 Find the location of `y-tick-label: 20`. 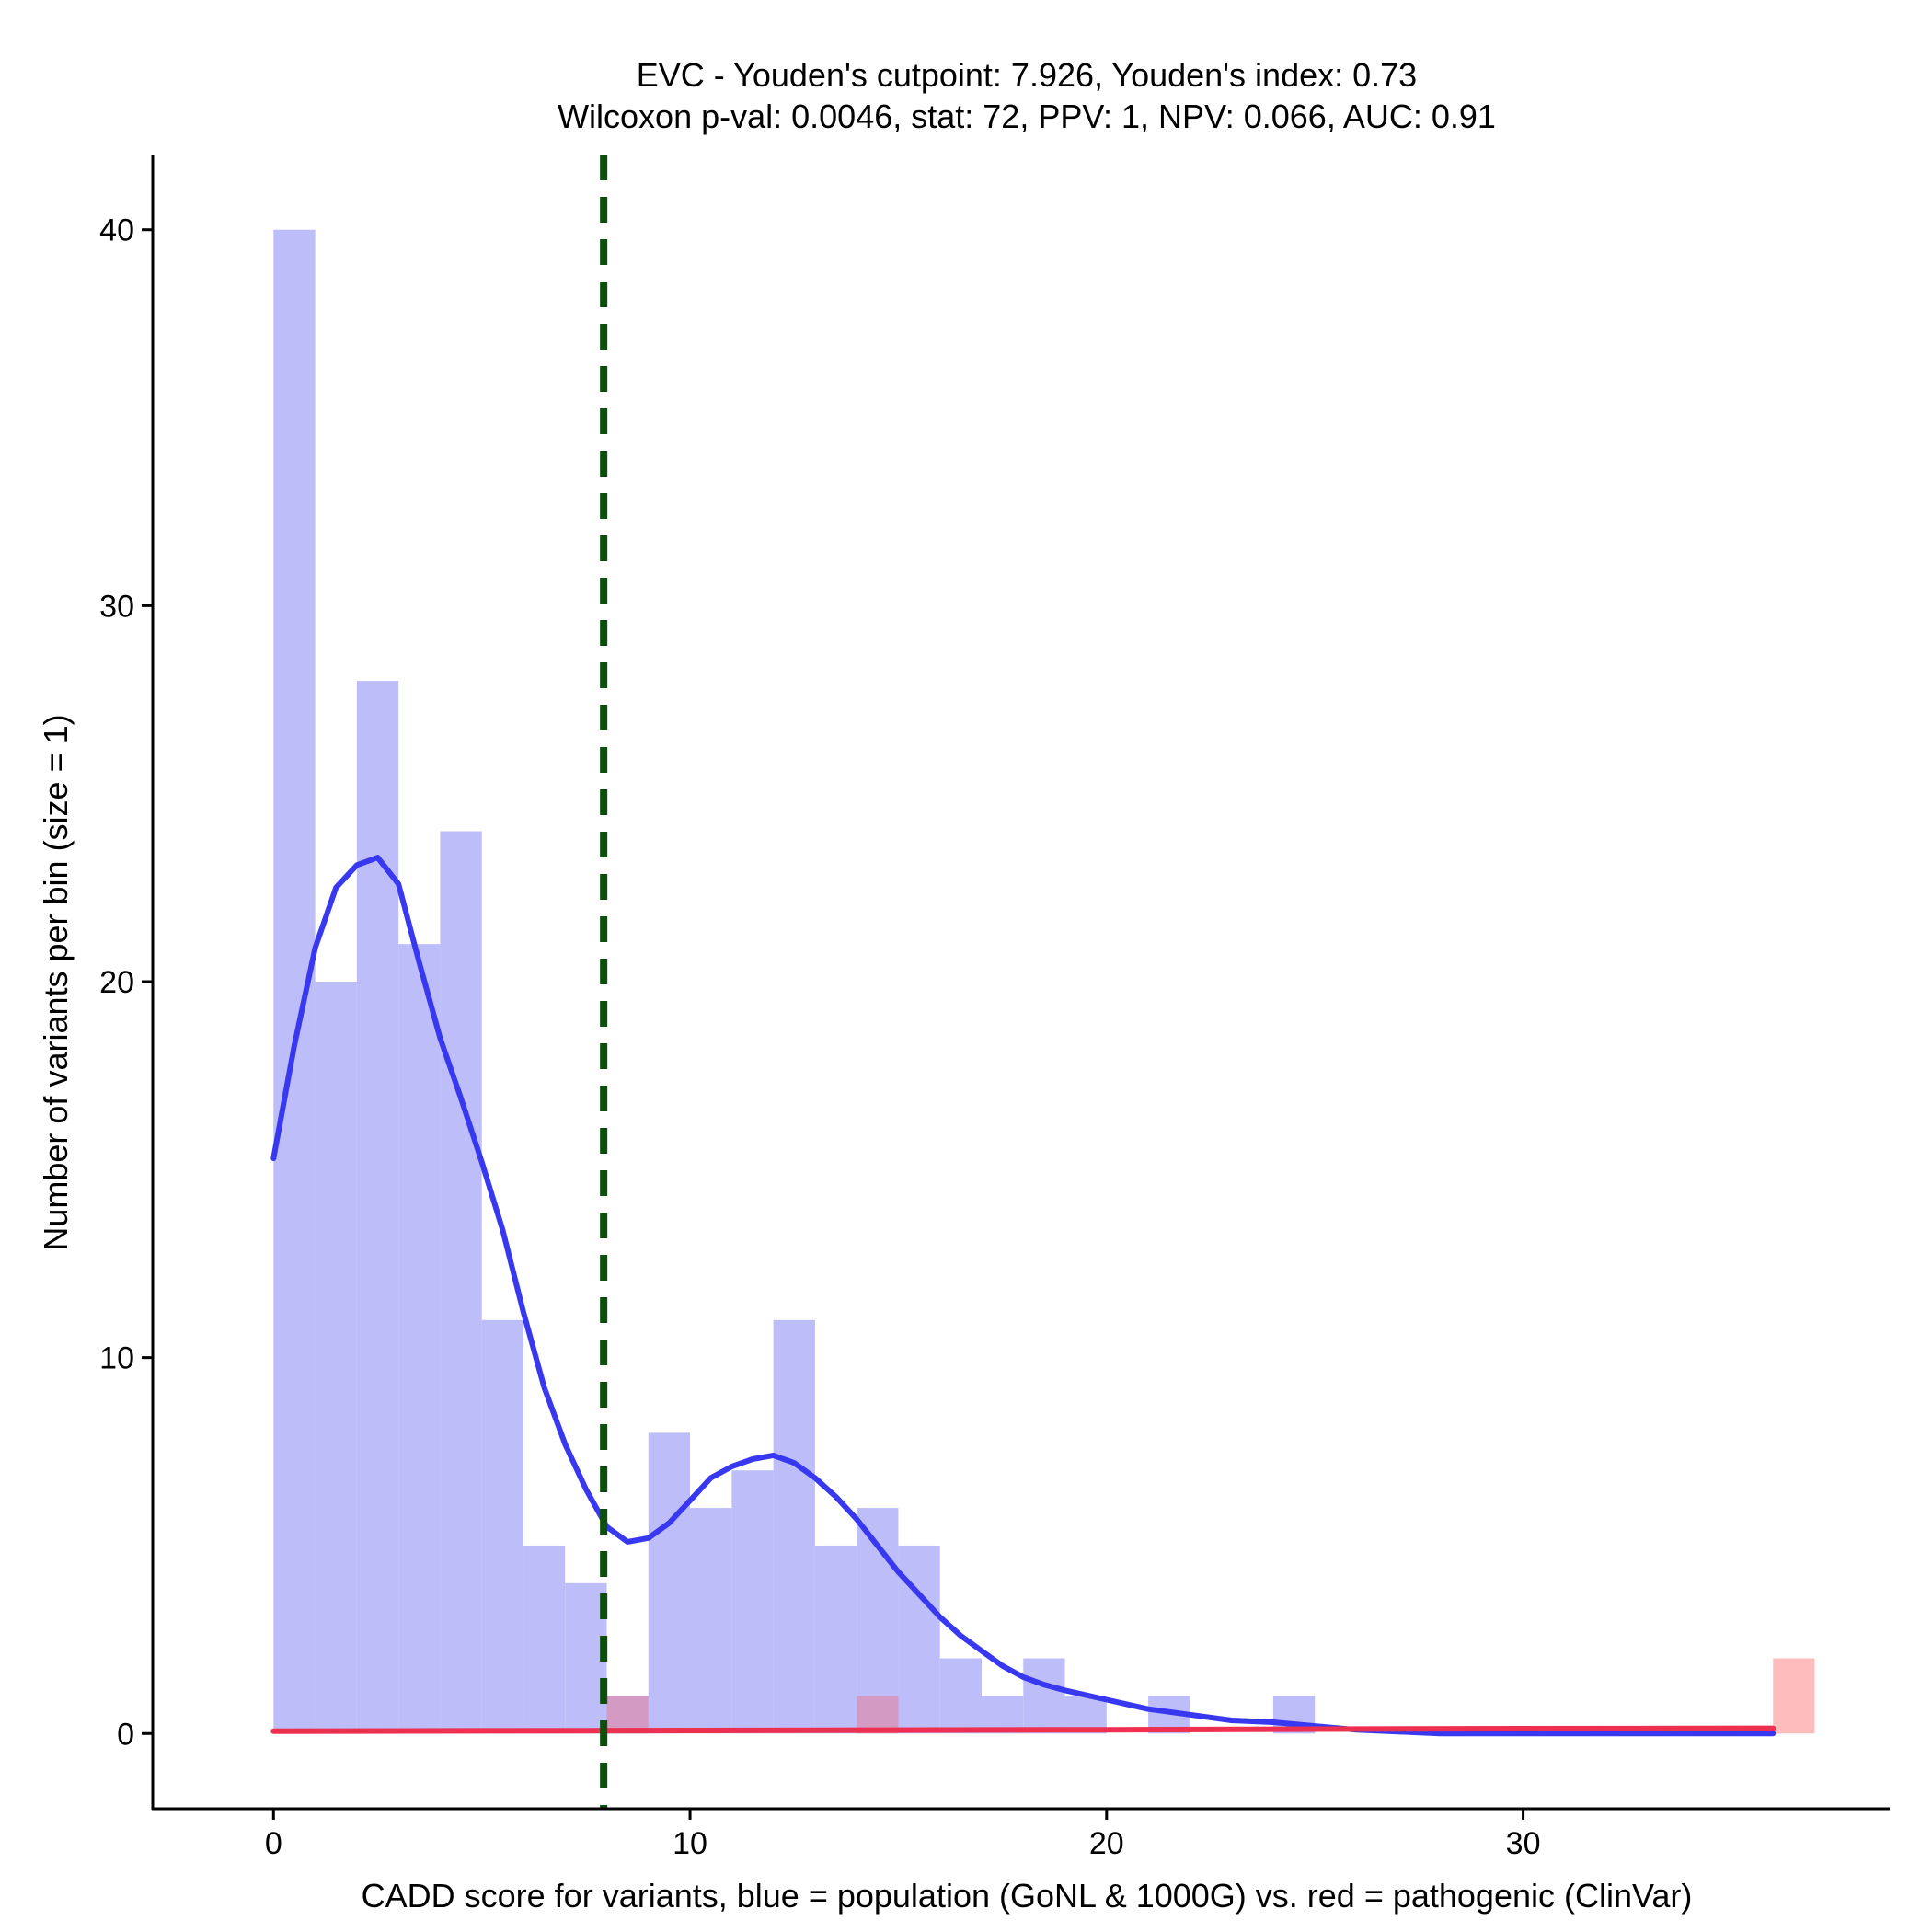

y-tick-label: 20 is located at coordinates (116, 982).